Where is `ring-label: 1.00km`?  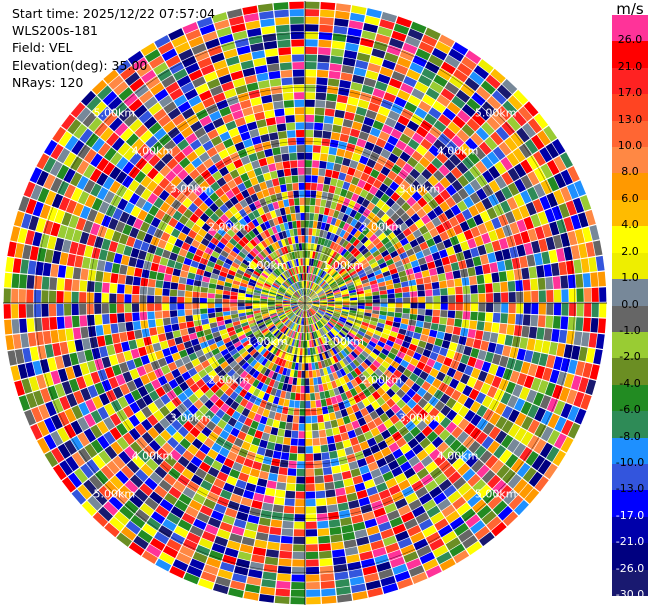
ring-label: 1.00km is located at coordinates (267, 341).